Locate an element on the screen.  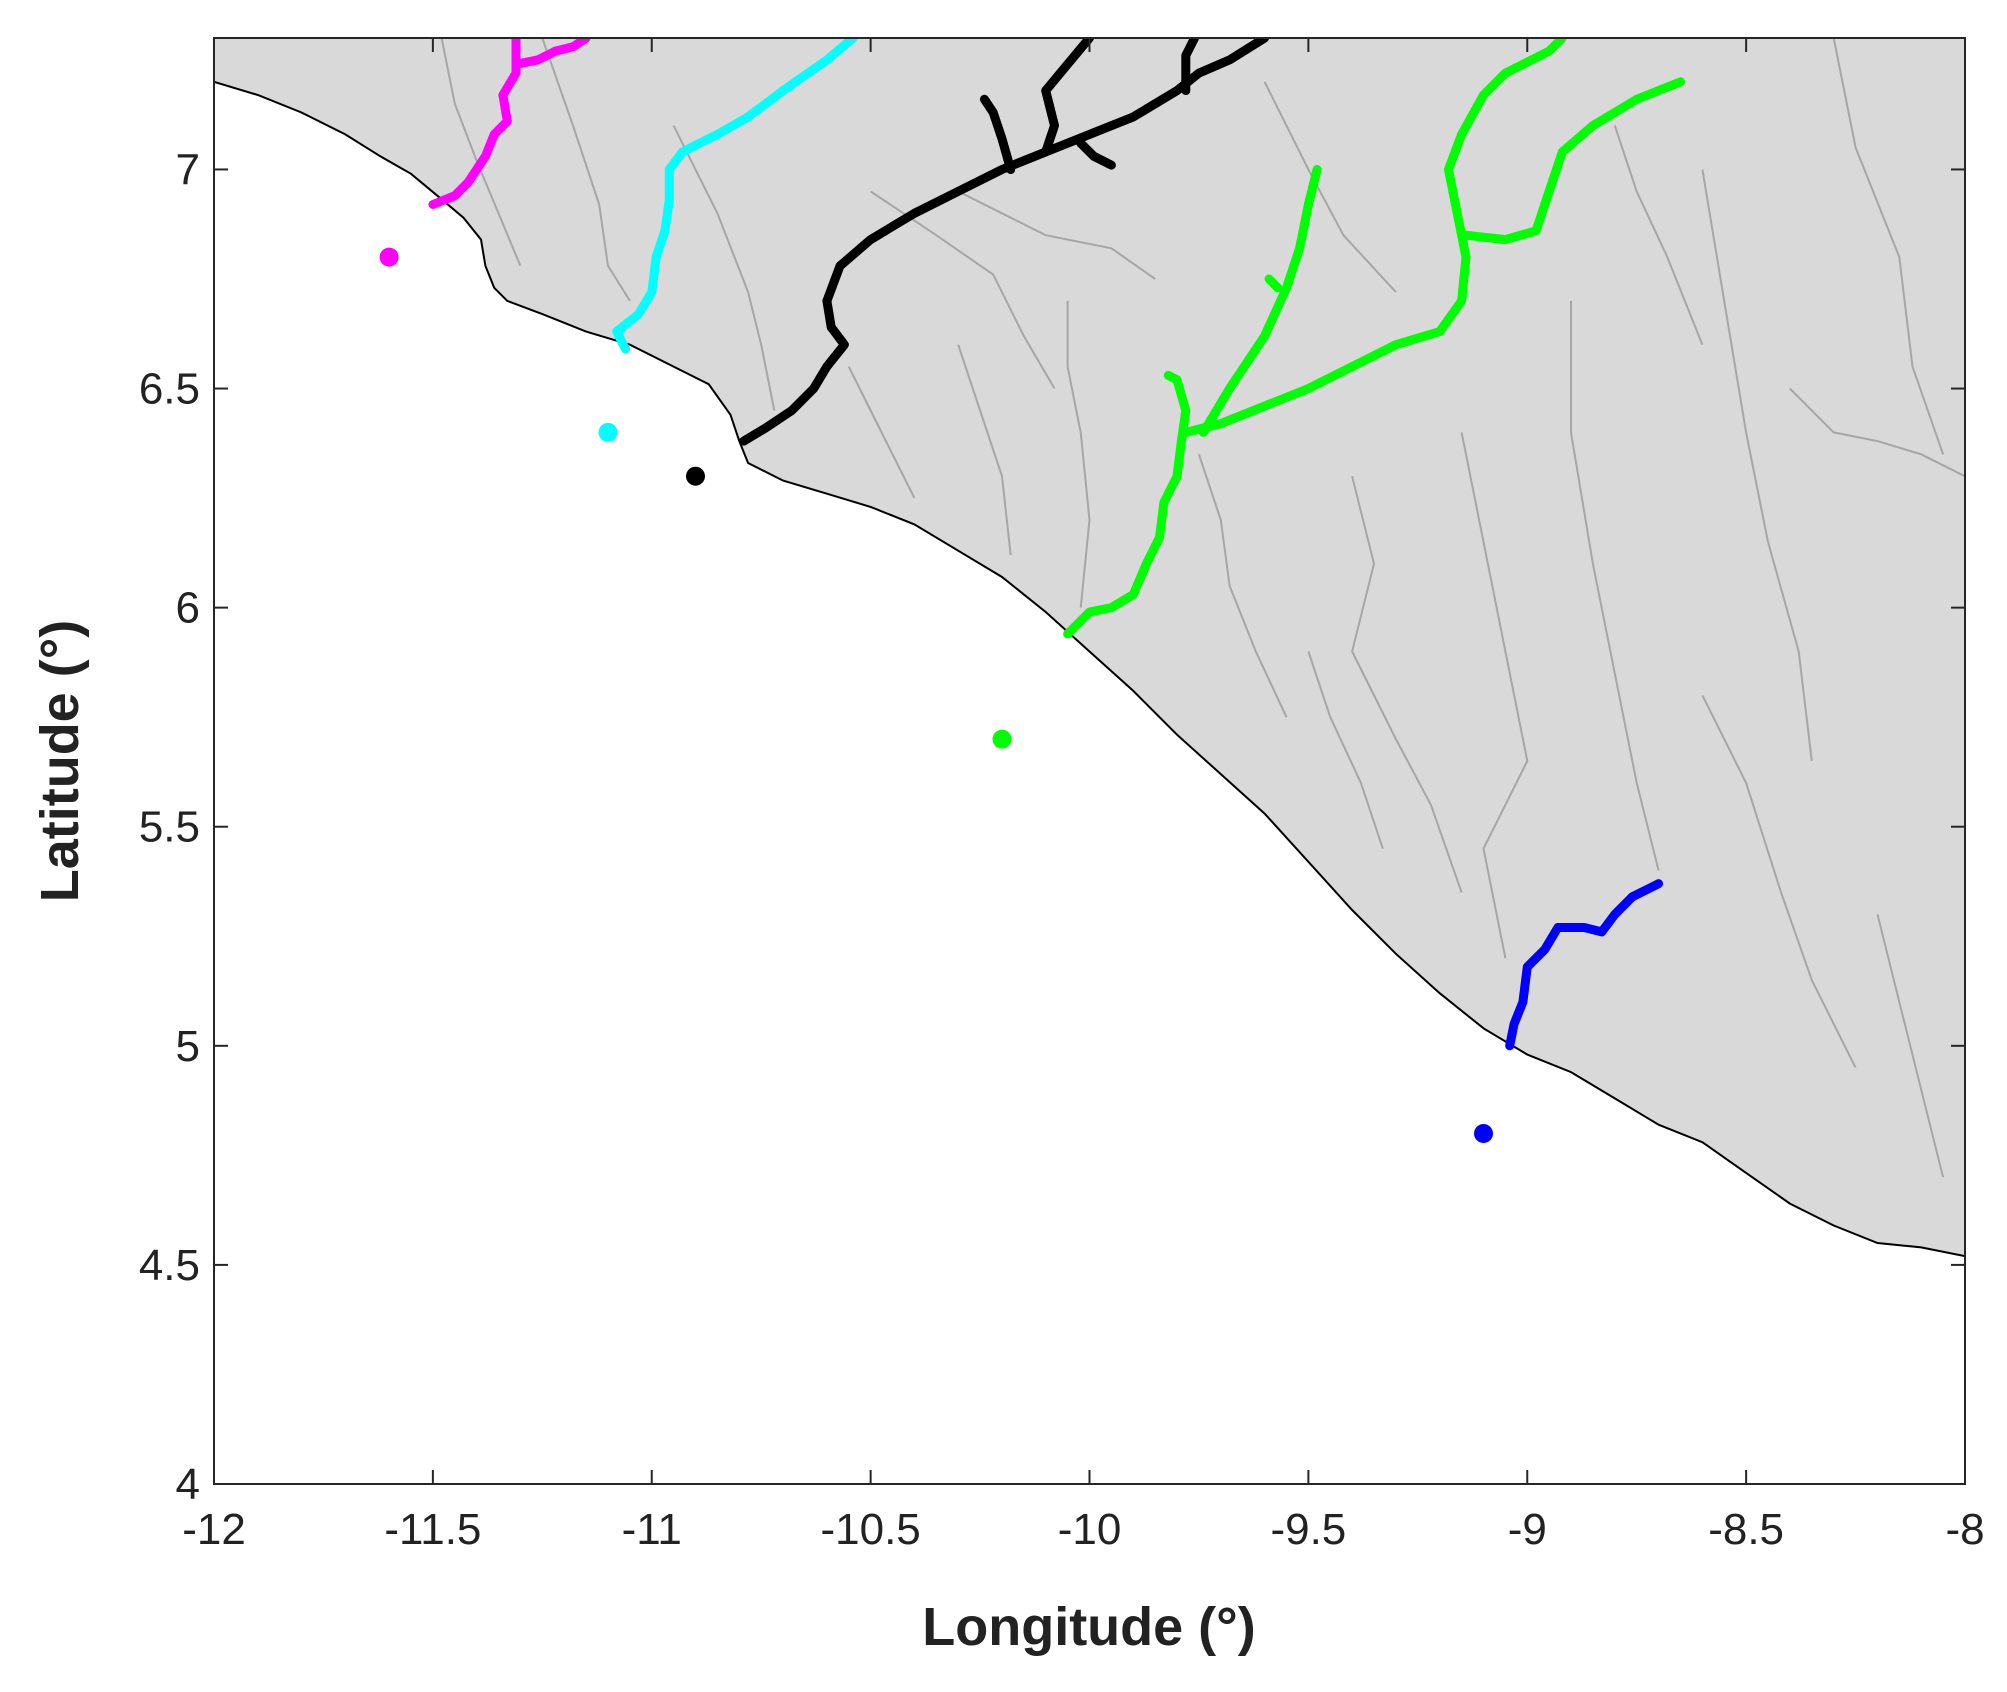
x-tick-label: -11.5 is located at coordinates (432, 1529).